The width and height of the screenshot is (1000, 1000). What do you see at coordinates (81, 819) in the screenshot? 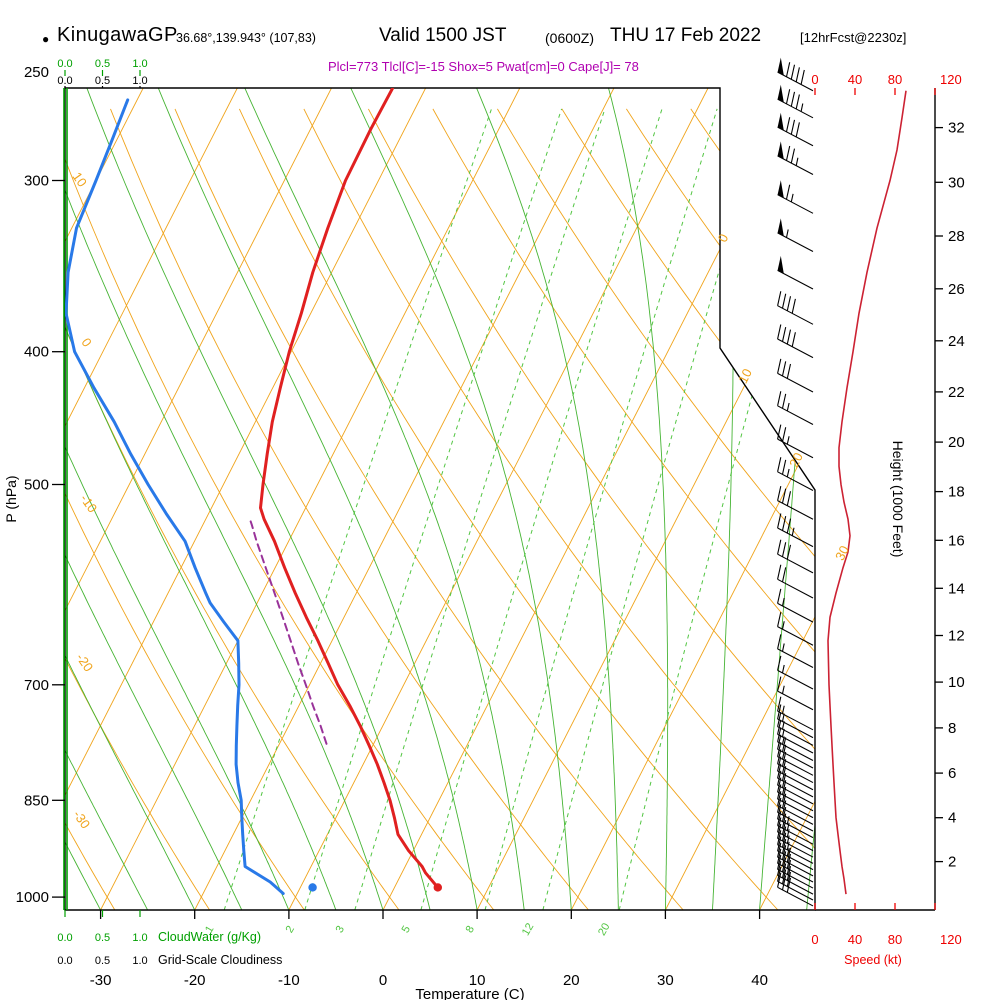
I see `dry-adiabat-label: -30` at bounding box center [81, 819].